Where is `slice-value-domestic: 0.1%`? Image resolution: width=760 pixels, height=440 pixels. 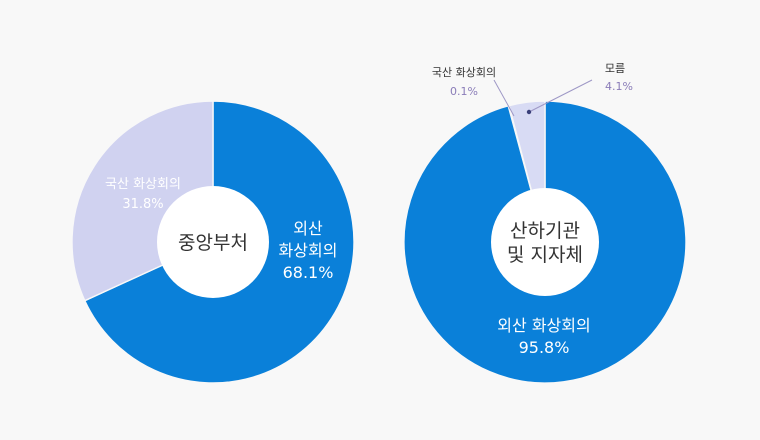 slice-value-domestic: 0.1% is located at coordinates (464, 91).